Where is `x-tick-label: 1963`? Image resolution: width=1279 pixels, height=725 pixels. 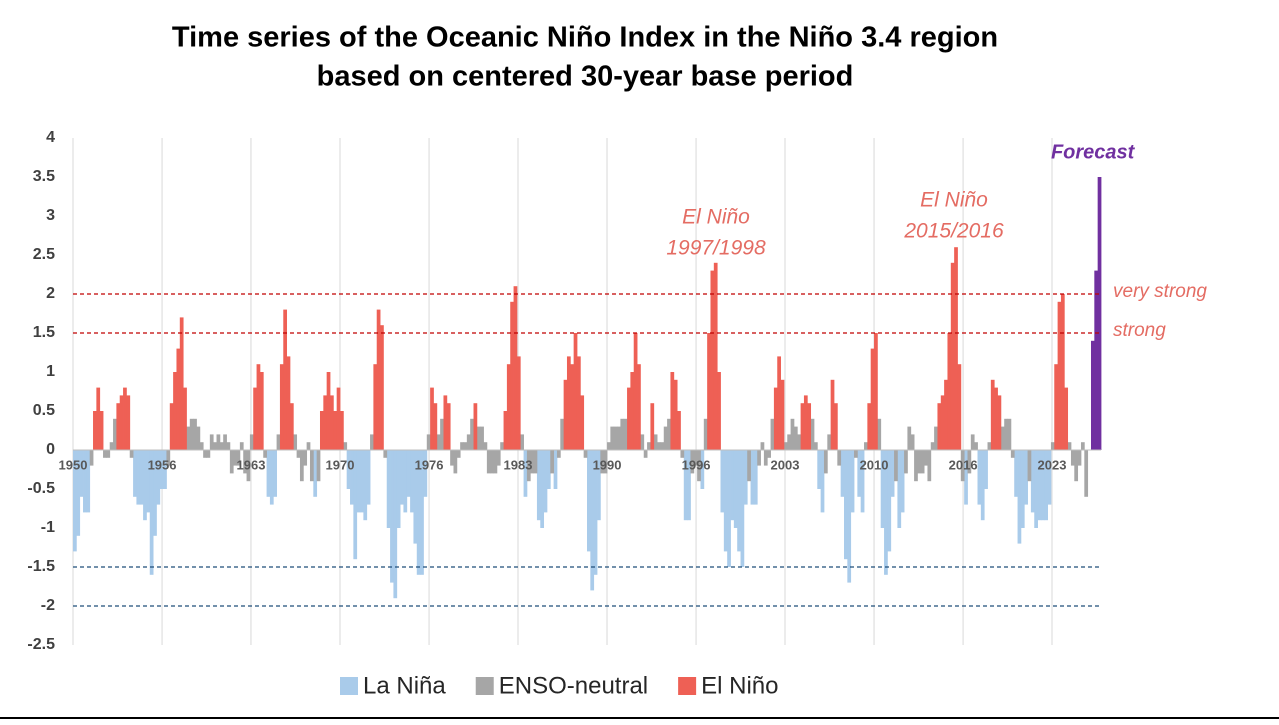 x-tick-label: 1963 is located at coordinates (251, 464).